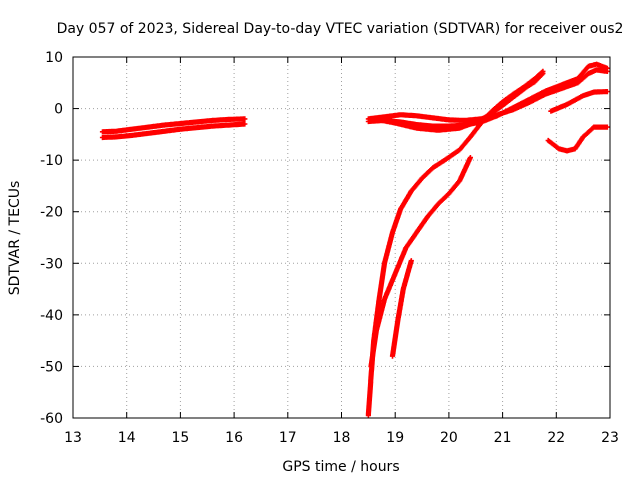 The image size is (640, 480). I want to click on y-axis-label: SDTVAR / TECUs, so click(15, 238).